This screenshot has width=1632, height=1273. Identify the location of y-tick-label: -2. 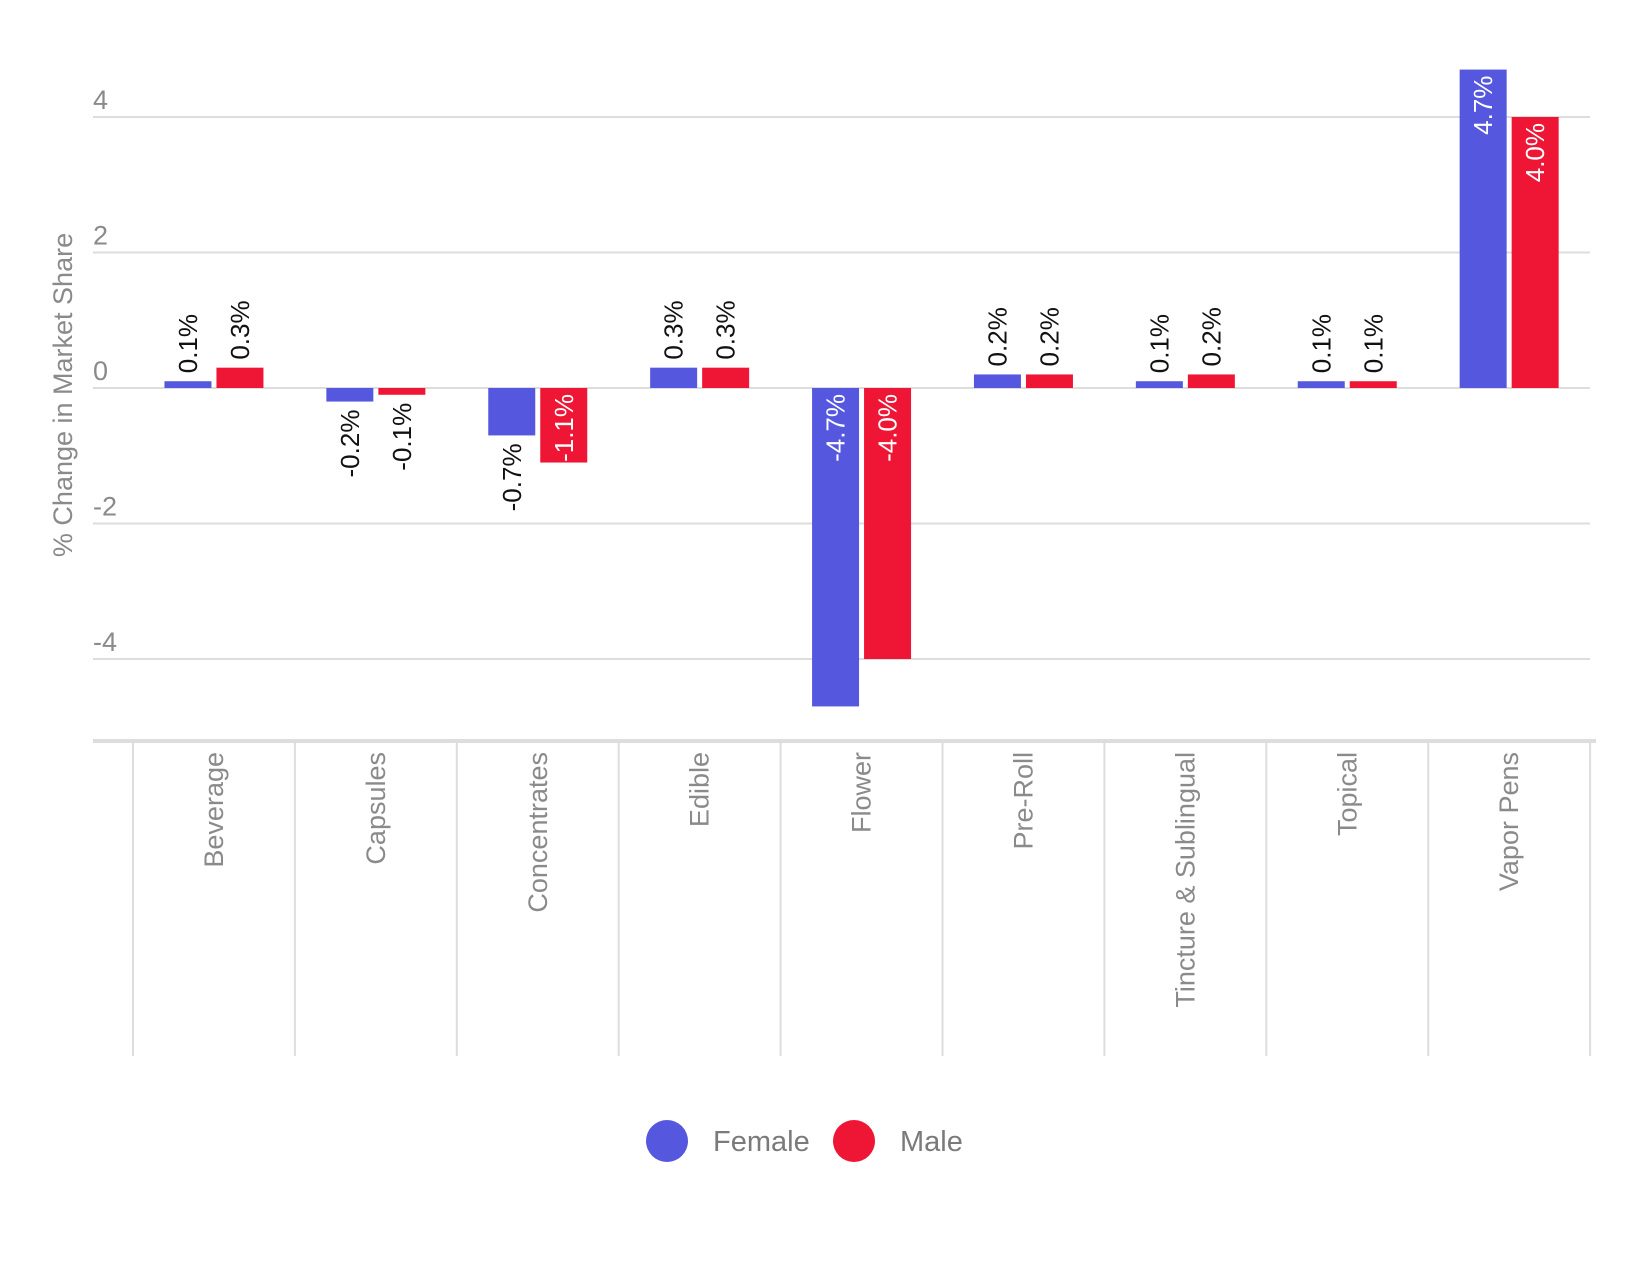
(105, 507).